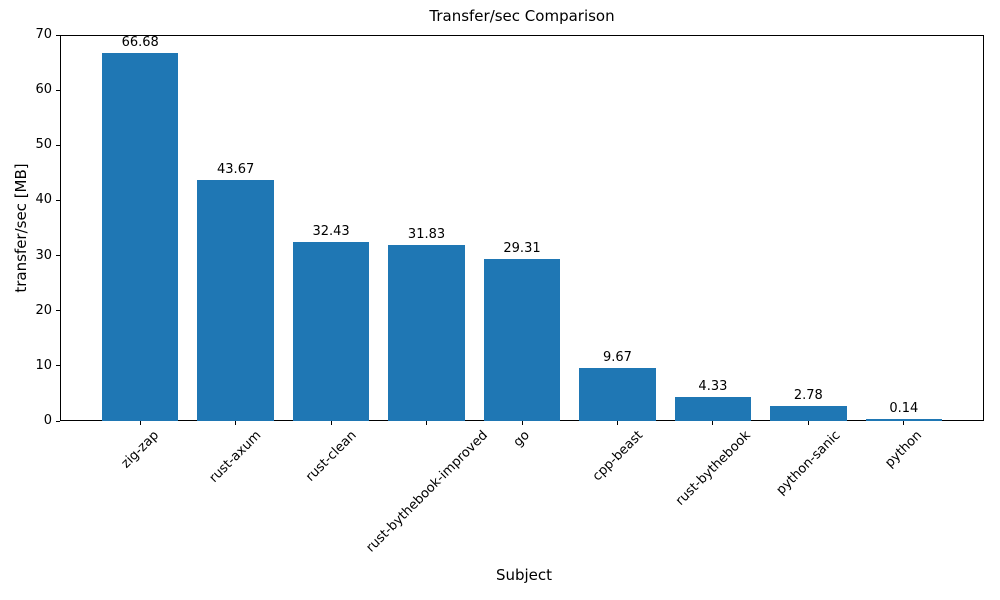  What do you see at coordinates (43, 145) in the screenshot?
I see `y-tick-label: 50` at bounding box center [43, 145].